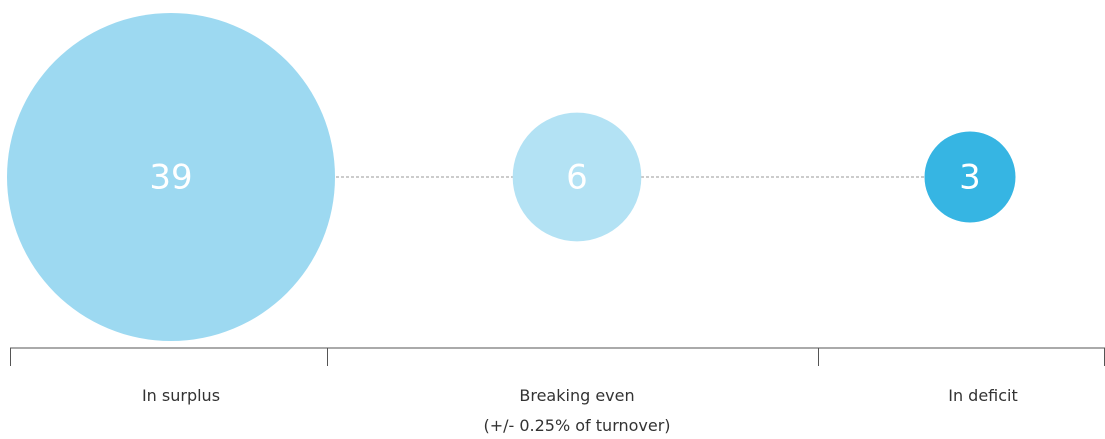  I want to click on value-label: 6, so click(577, 178).